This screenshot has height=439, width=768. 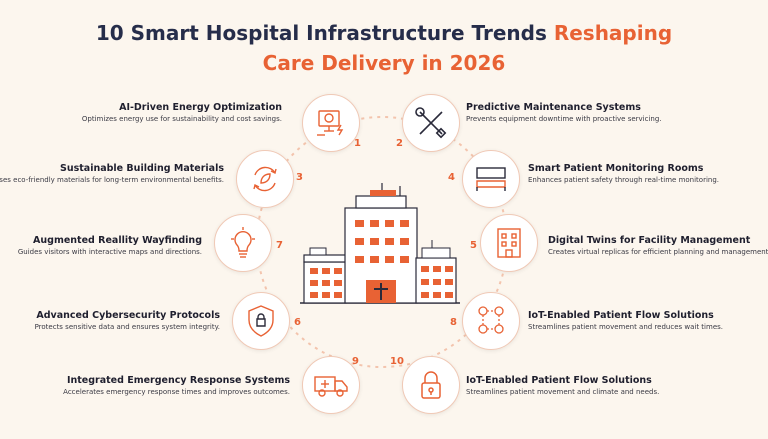 I want to click on trend-1-number: 1, so click(x=357, y=143).